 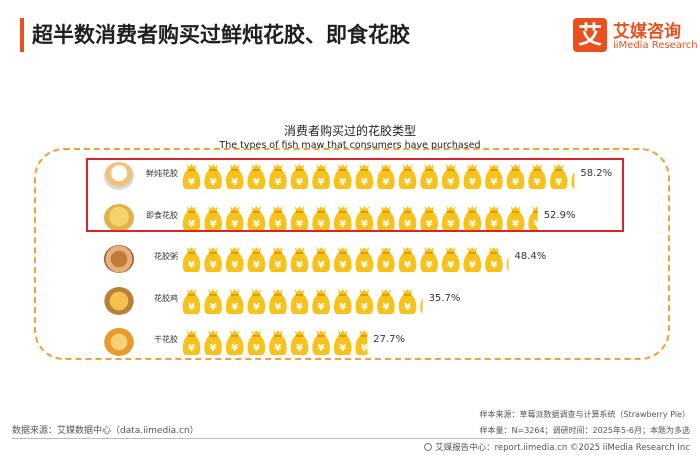 What do you see at coordinates (351, 438) in the screenshot?
I see `footer-divider` at bounding box center [351, 438].